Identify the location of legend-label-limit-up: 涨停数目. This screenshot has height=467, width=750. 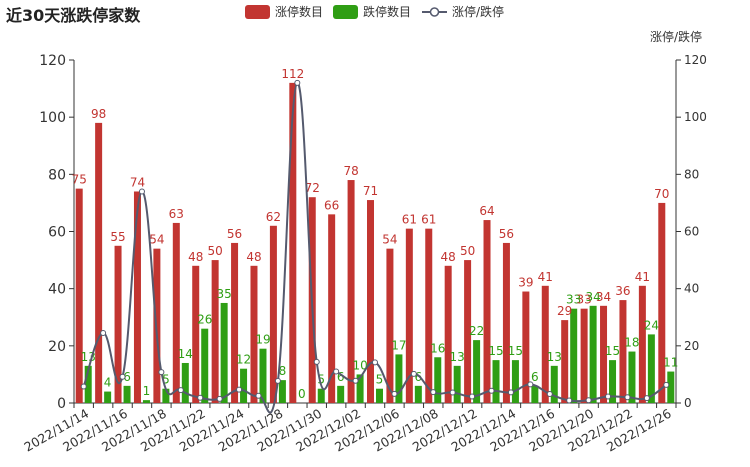
(299, 11).